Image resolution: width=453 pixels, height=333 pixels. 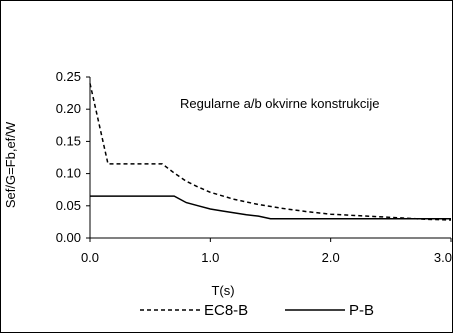 What do you see at coordinates (331, 257) in the screenshot?
I see `x-tick-label-2: 2.0` at bounding box center [331, 257].